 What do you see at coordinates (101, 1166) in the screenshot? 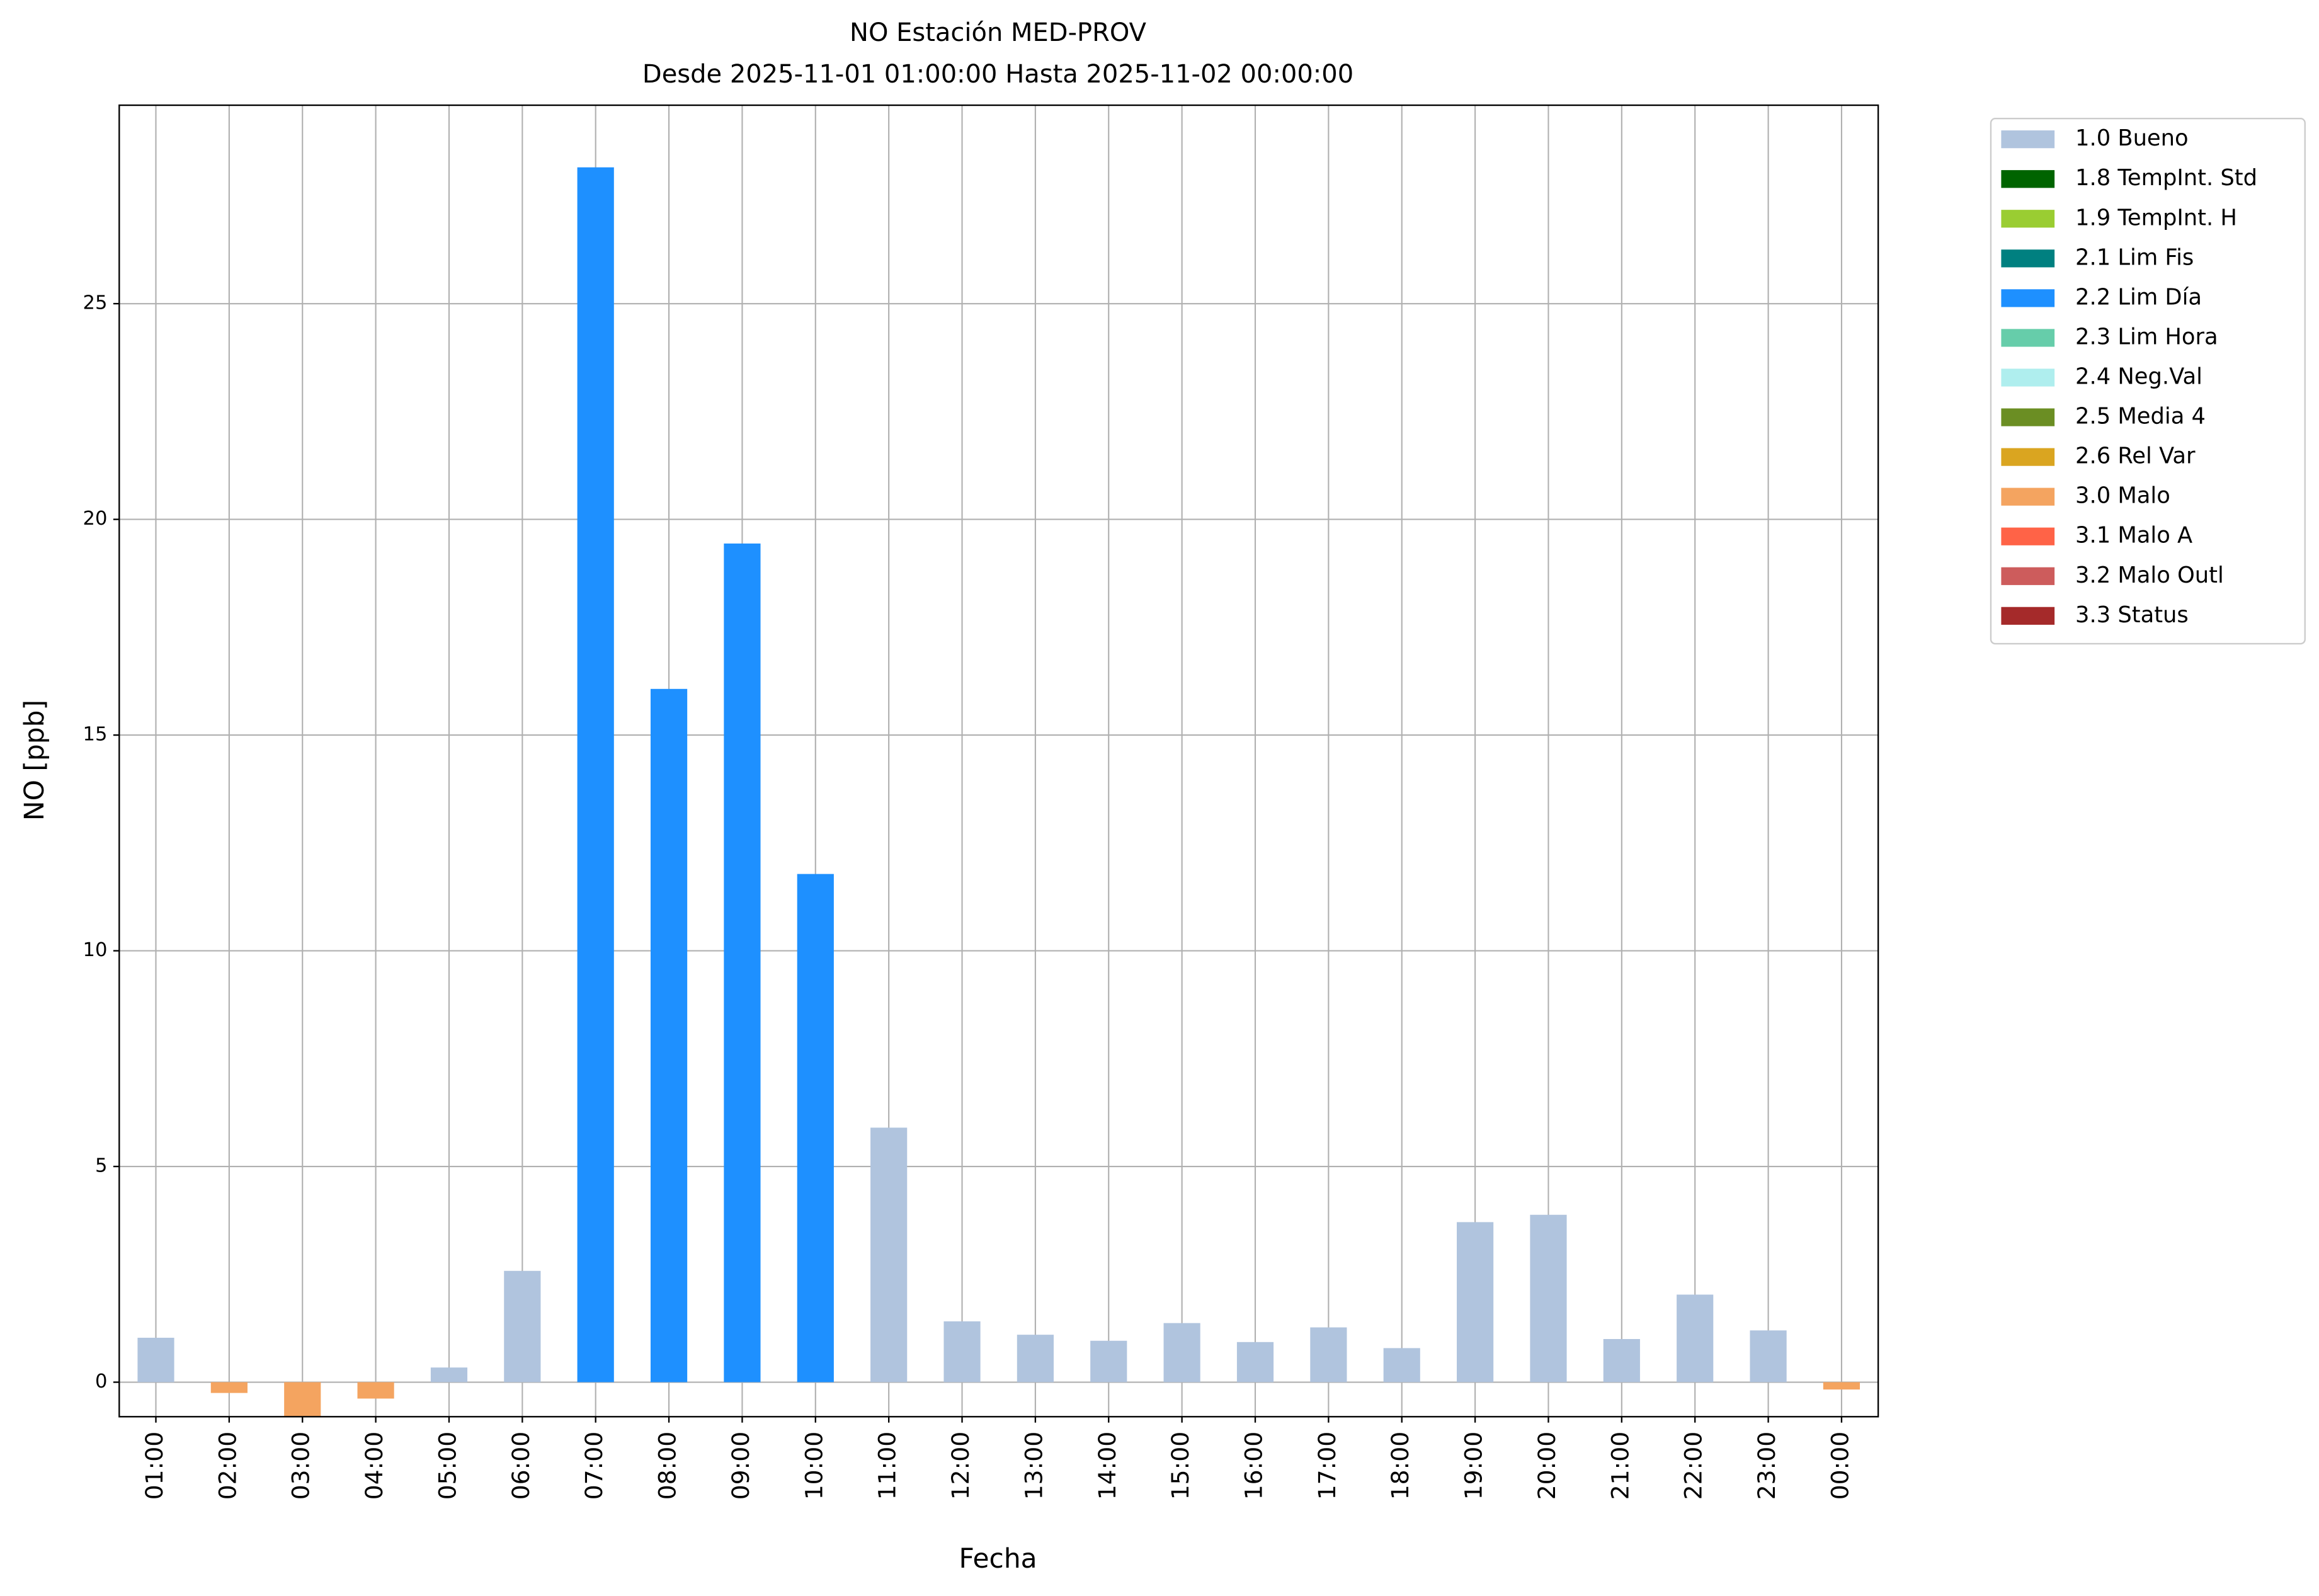
I see `y-tick-label: 5` at bounding box center [101, 1166].